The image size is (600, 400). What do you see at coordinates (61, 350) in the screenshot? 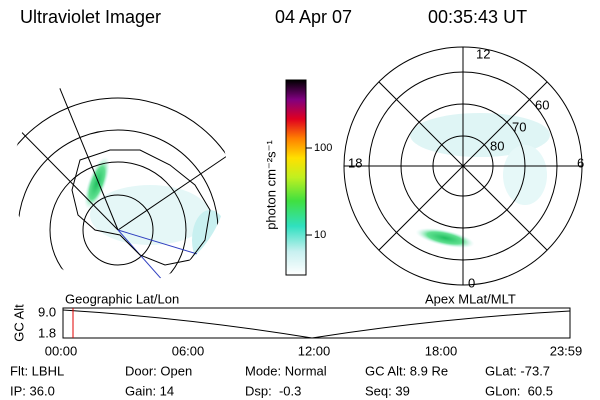
I see `time-label: 00:00` at bounding box center [61, 350].